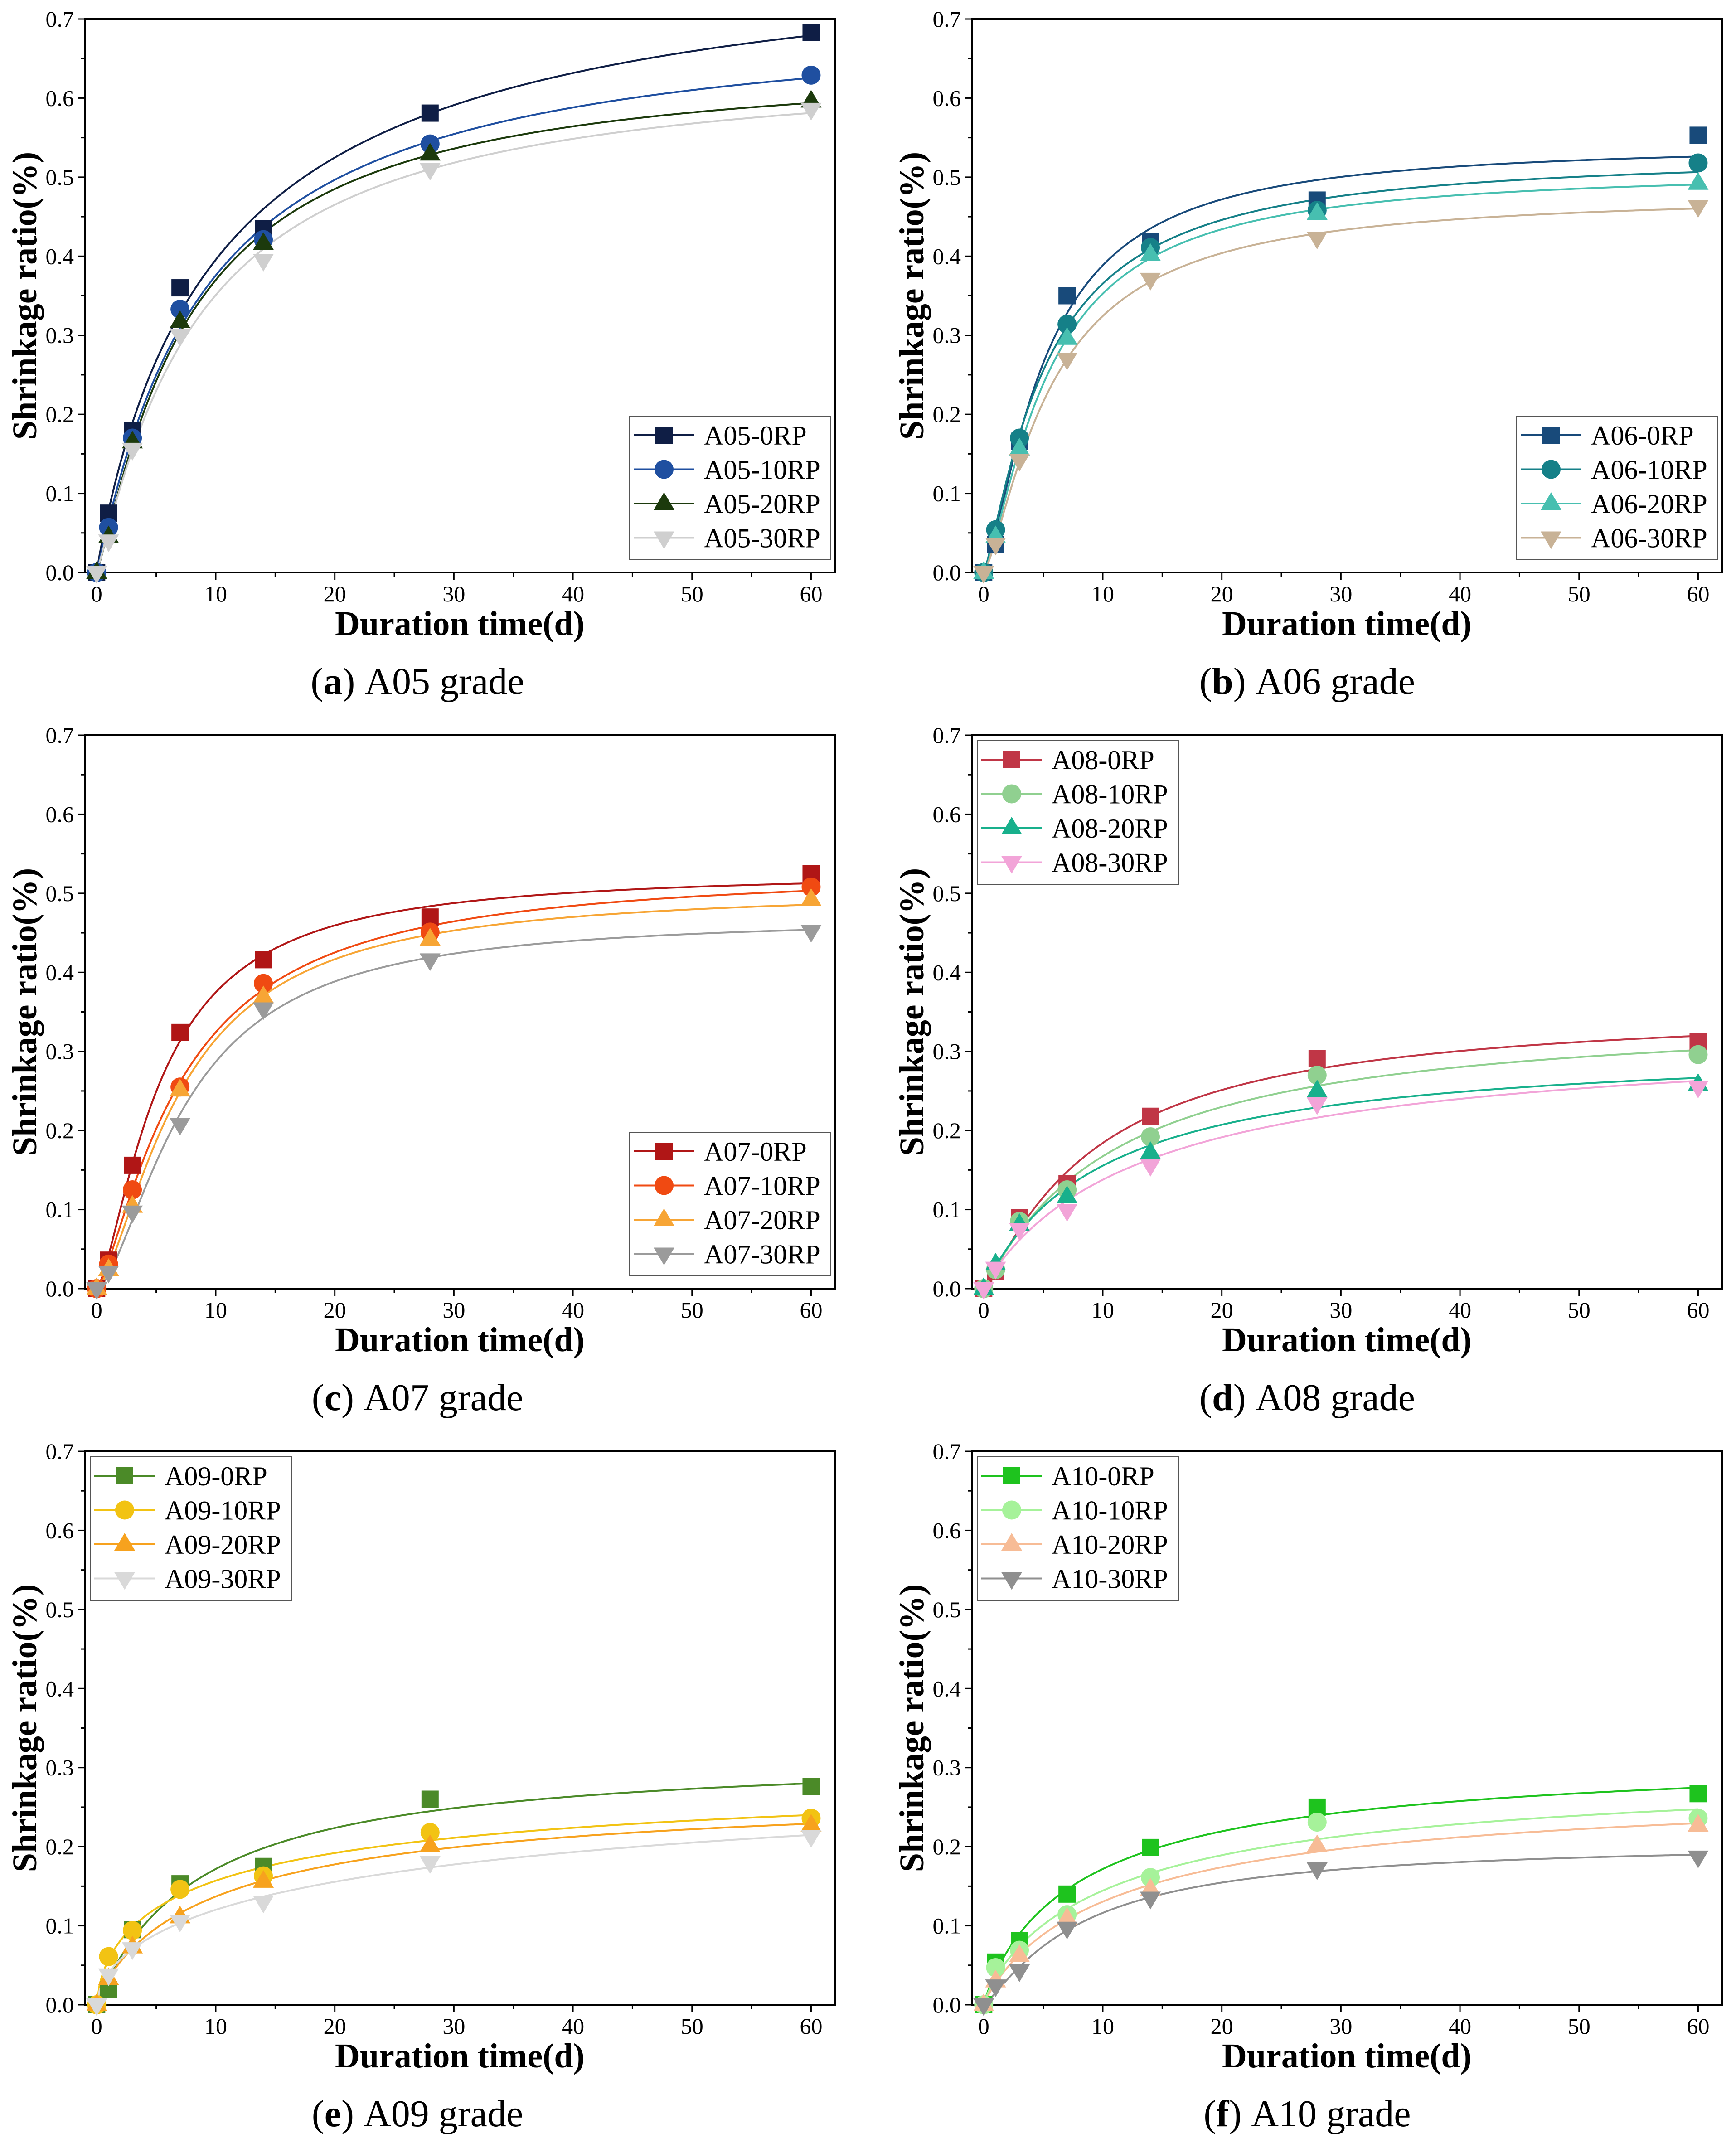 This screenshot has height=2148, width=1736. Describe the element at coordinates (60, 1767) in the screenshot. I see `y-tick-label: 0.3` at that location.